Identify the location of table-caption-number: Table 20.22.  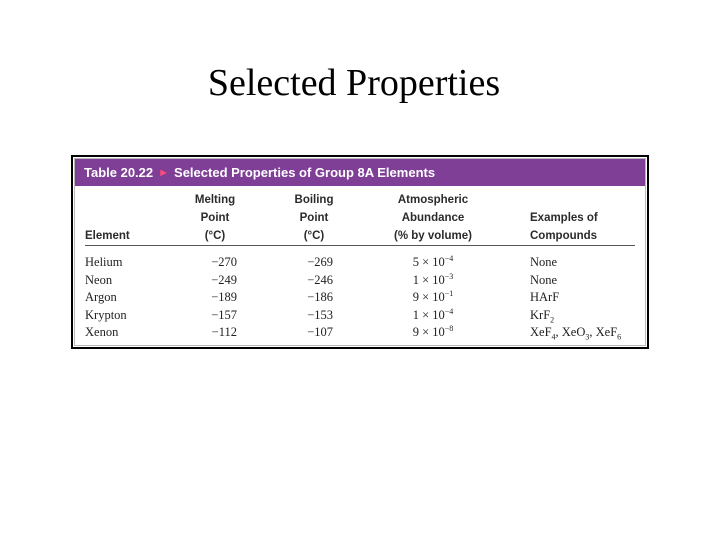
(119, 172).